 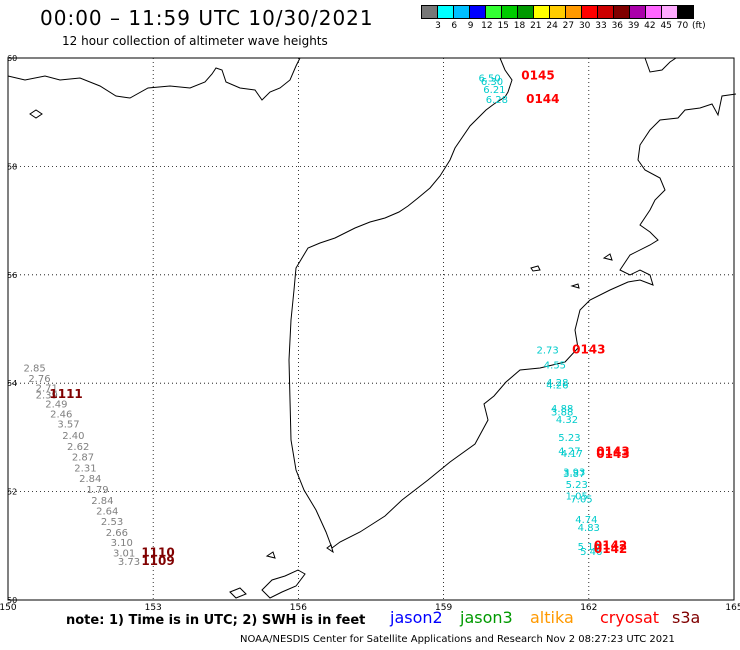 I want to click on satellite-altika: altika, so click(x=552, y=617).